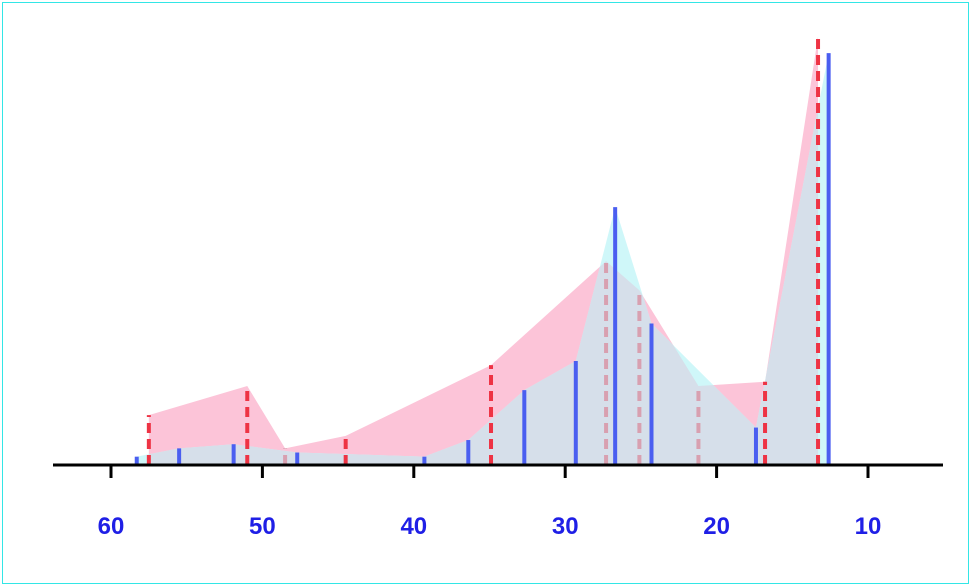  Describe the element at coordinates (565, 526) in the screenshot. I see `x-tick-label: 30` at that location.